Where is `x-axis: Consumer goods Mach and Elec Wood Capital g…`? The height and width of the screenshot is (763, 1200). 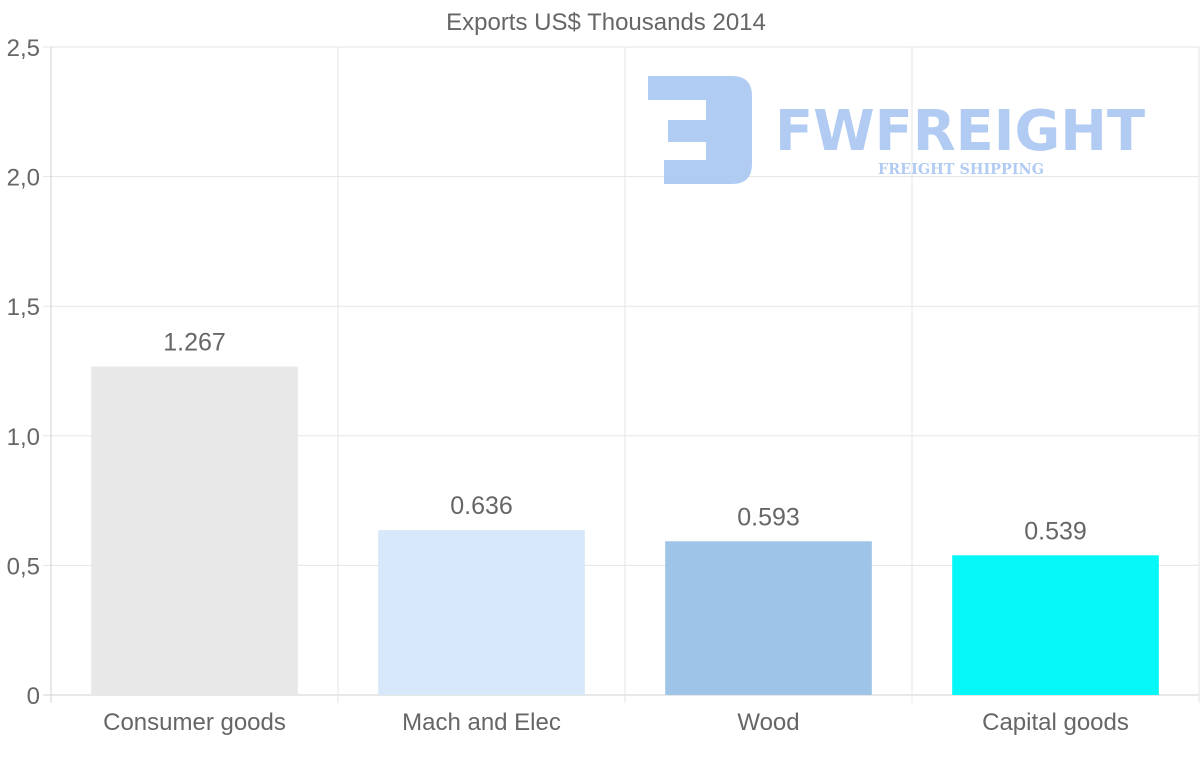 x-axis: Consumer goods Mach and Elec Wood Capital g… is located at coordinates (616, 722).